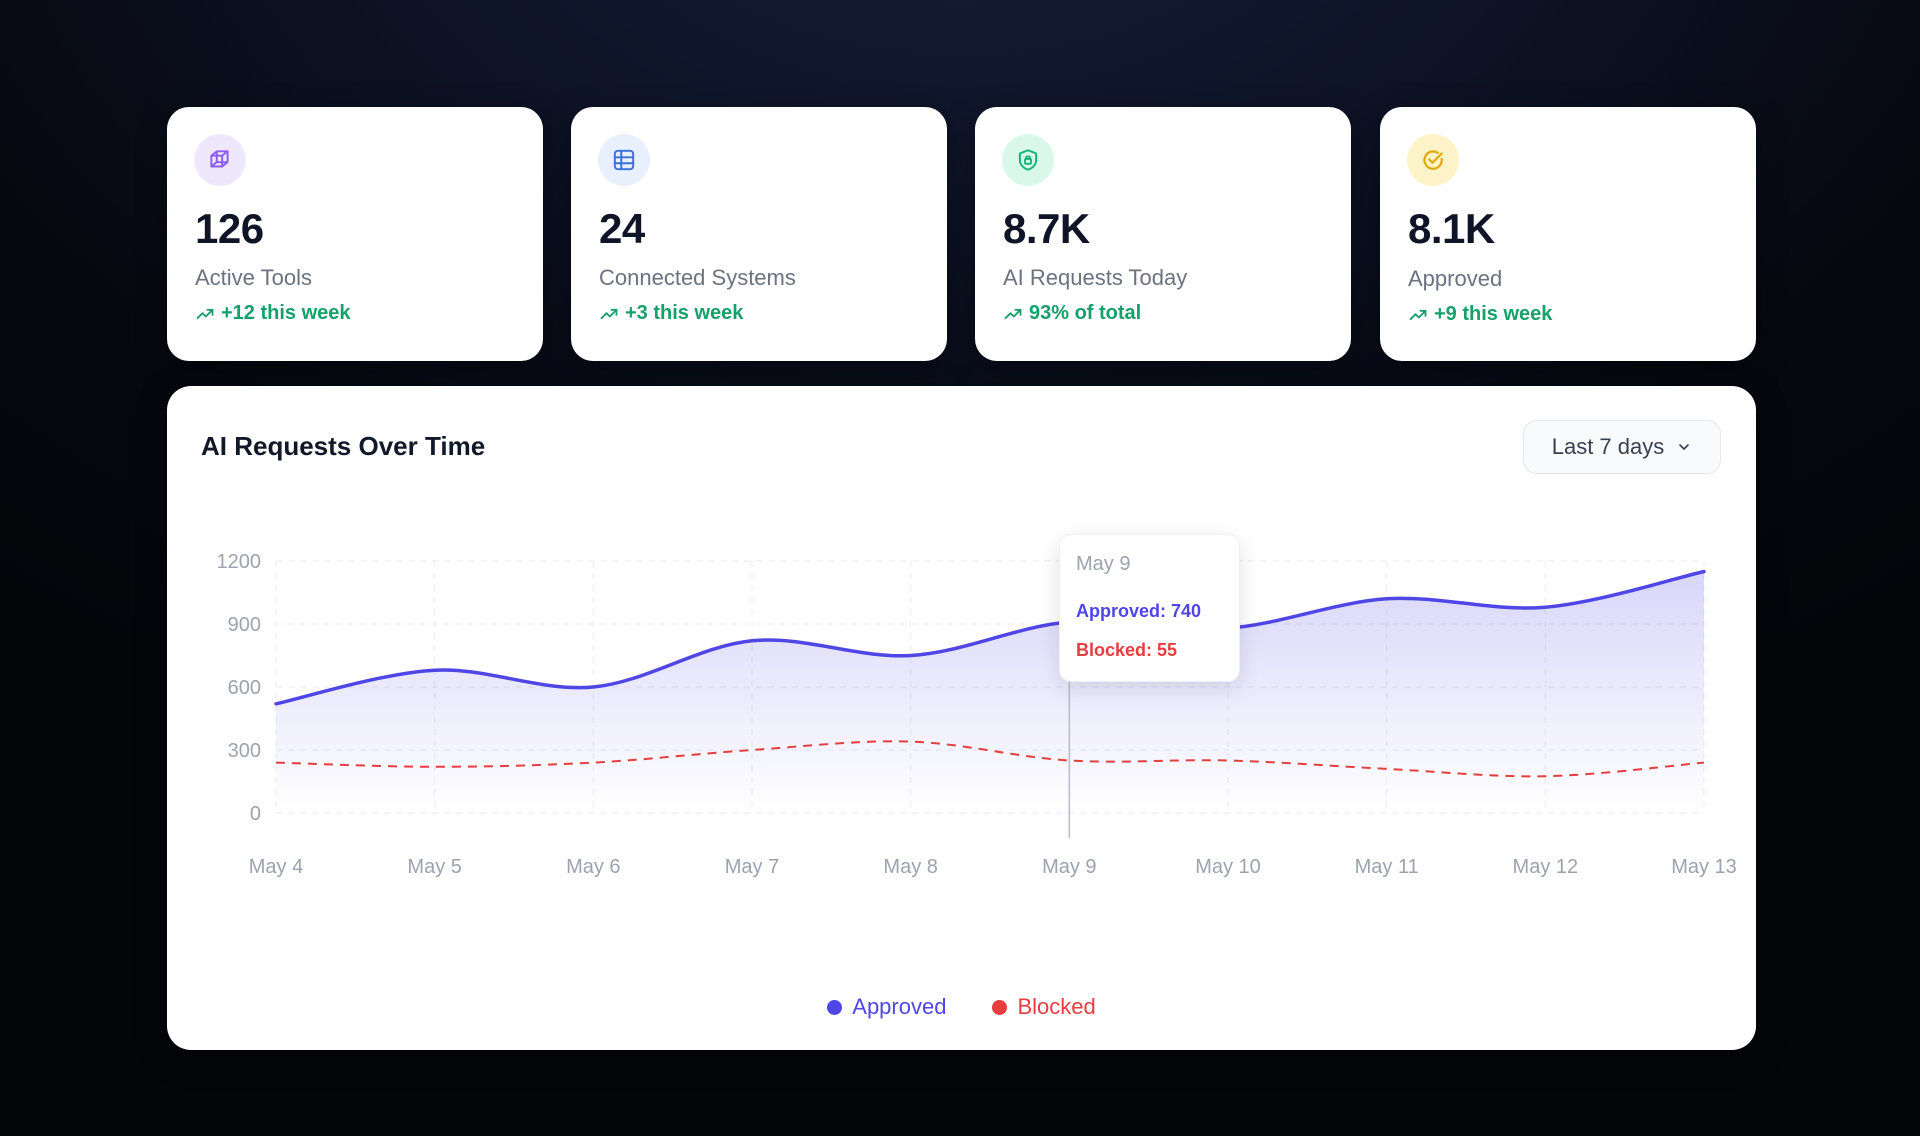 The image size is (1920, 1136). I want to click on legend-label-blocked: Blocked, so click(1056, 1006).